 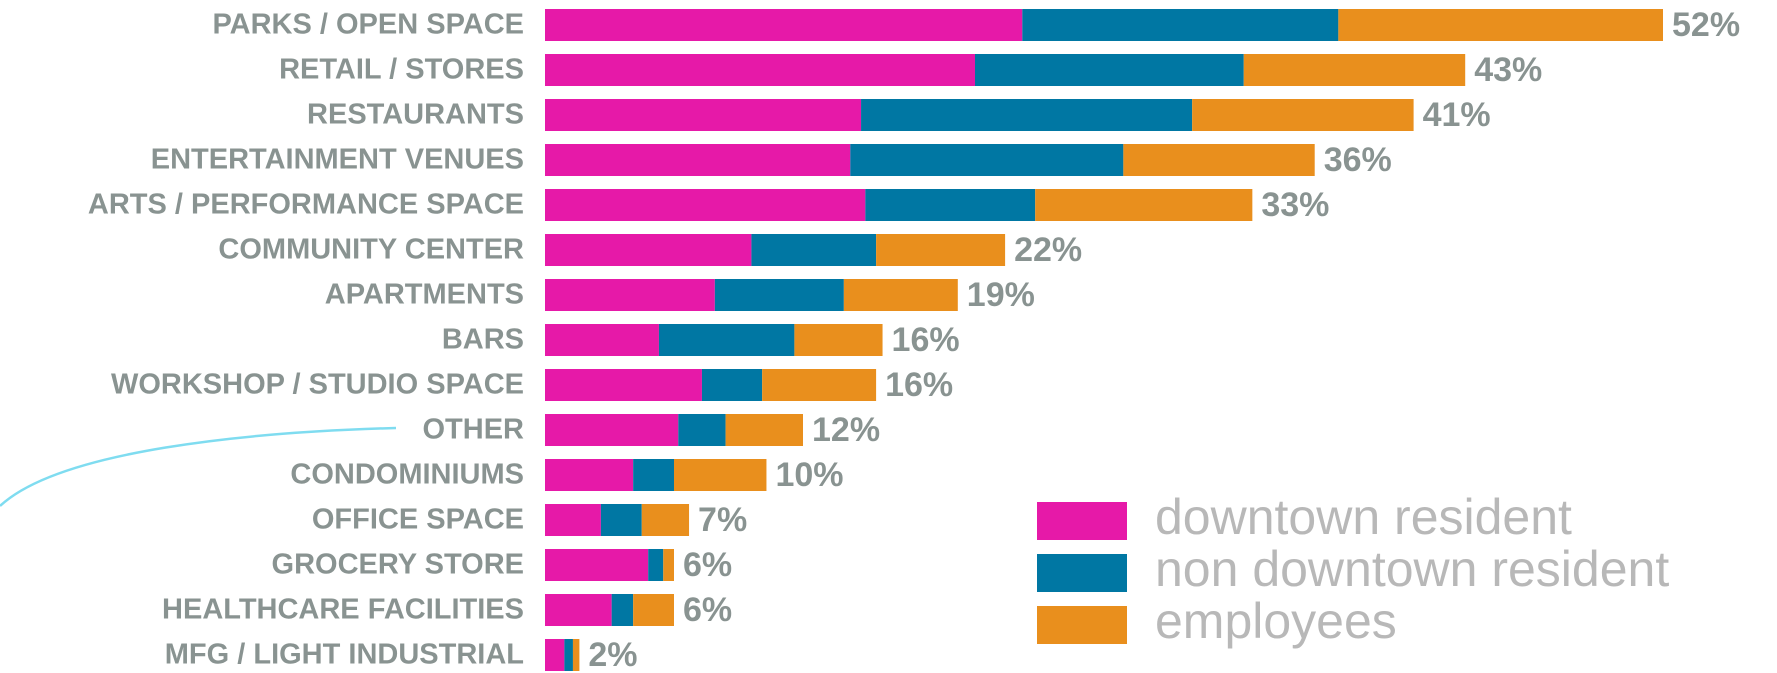 What do you see at coordinates (722, 520) in the screenshot?
I see `total-label: 7%` at bounding box center [722, 520].